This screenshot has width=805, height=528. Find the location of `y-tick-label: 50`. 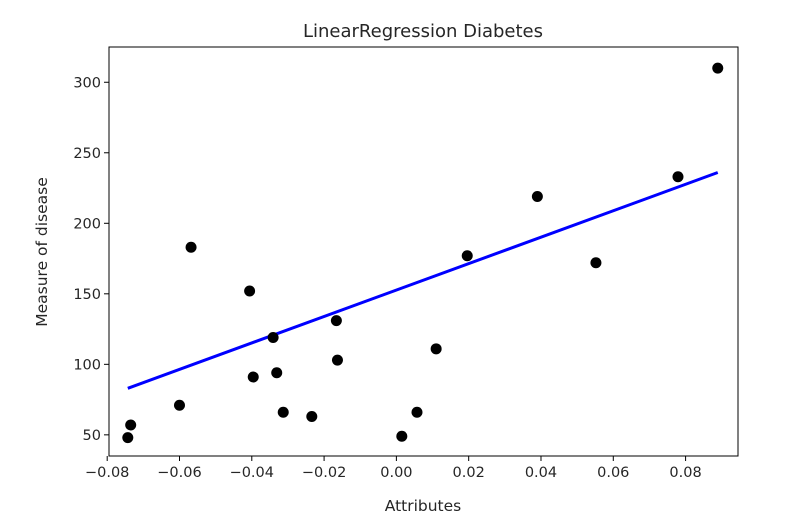

y-tick-label: 50 is located at coordinates (92, 436).